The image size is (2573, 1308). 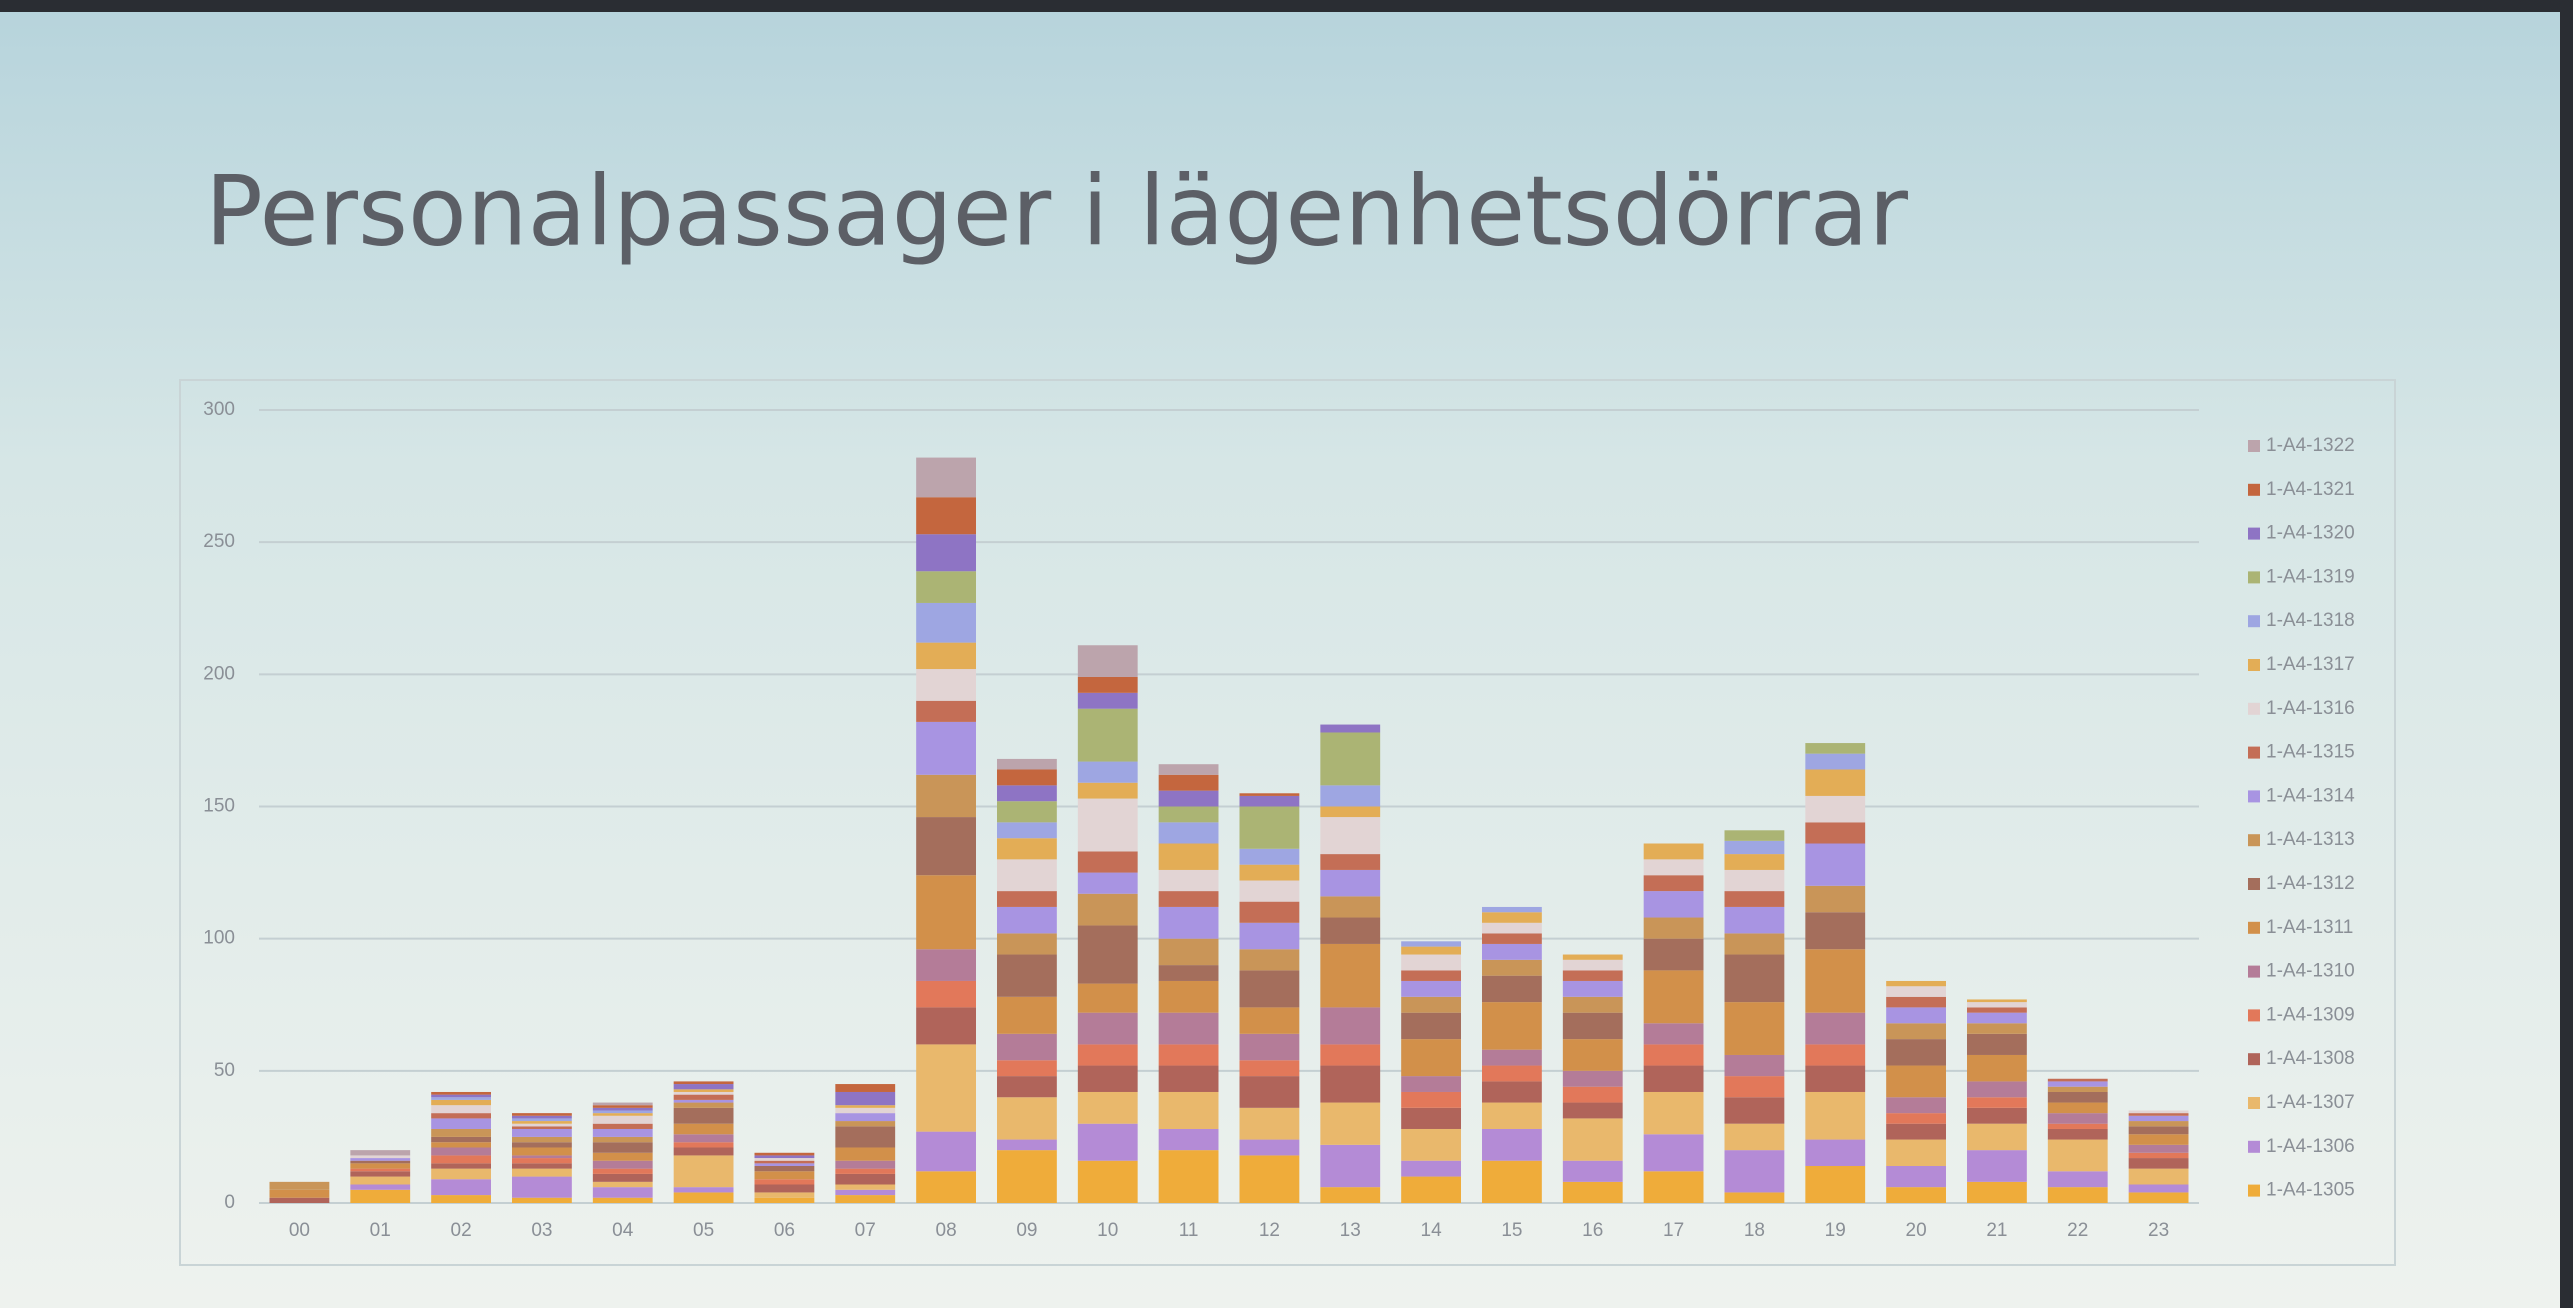 I want to click on legend-label: 1-A4-1320, so click(x=2310, y=533).